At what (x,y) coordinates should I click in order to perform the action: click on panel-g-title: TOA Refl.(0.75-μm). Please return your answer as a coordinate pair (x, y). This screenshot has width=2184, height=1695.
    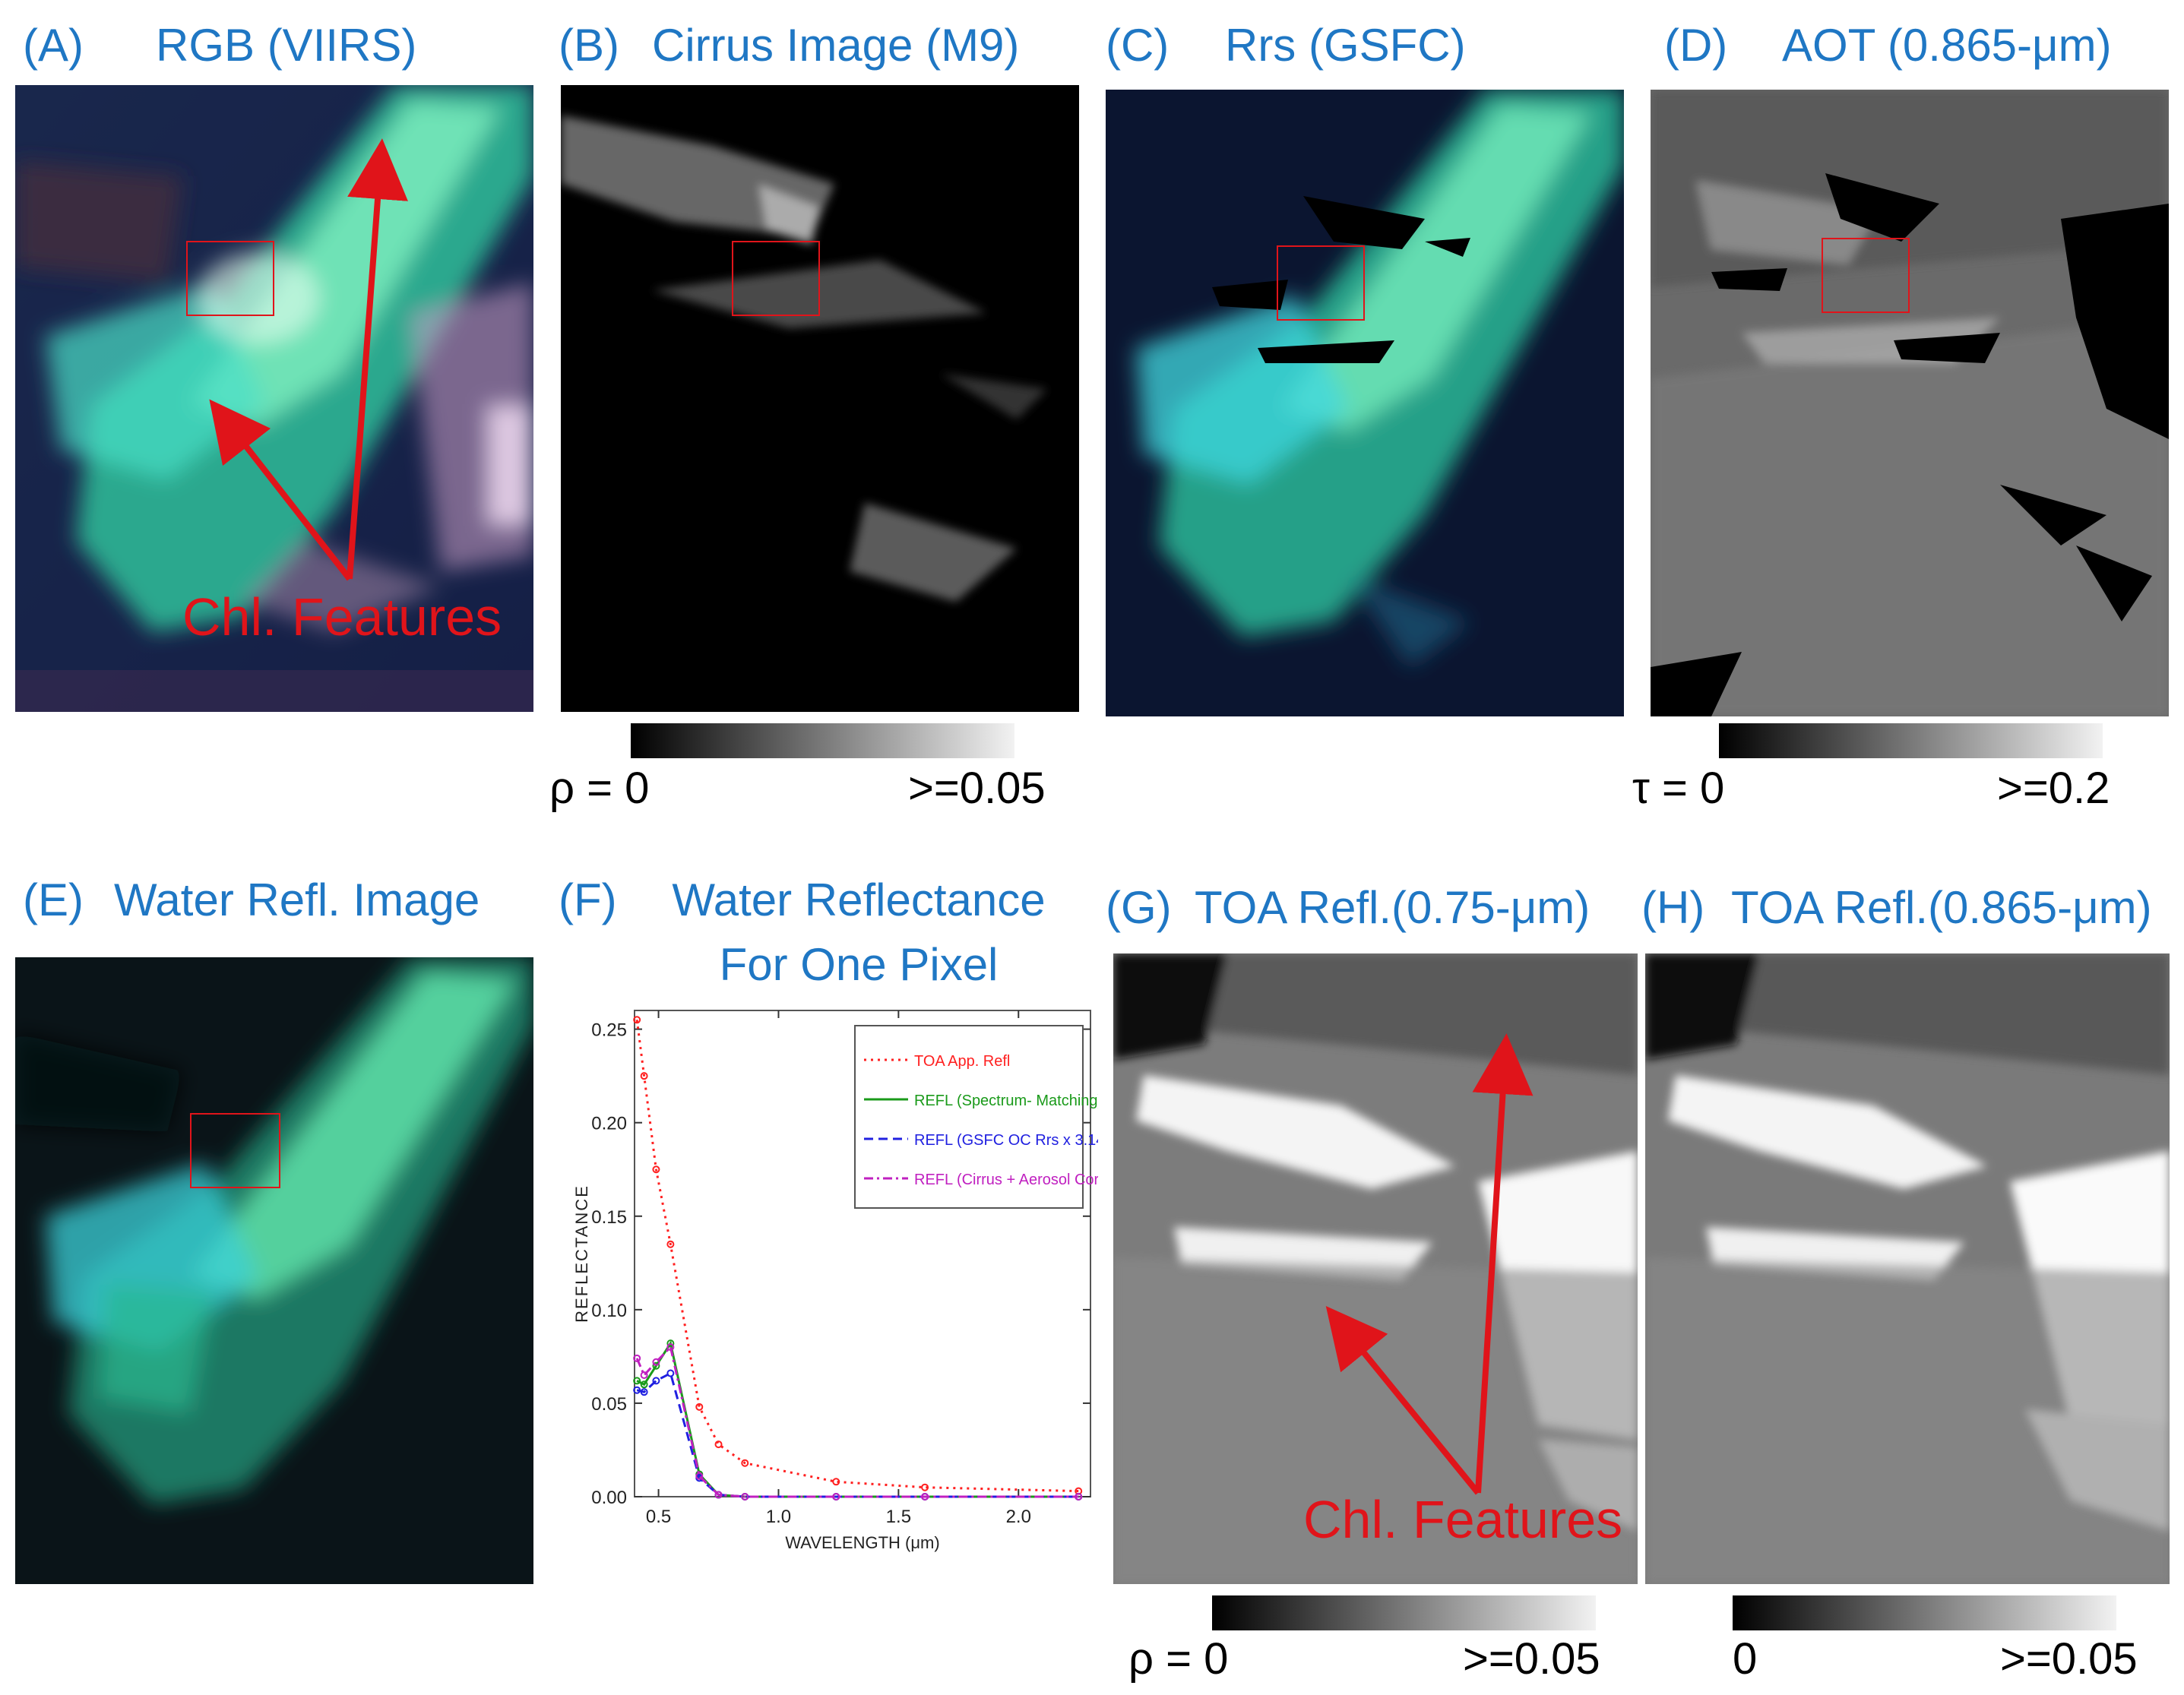
    Looking at the image, I should click on (1393, 907).